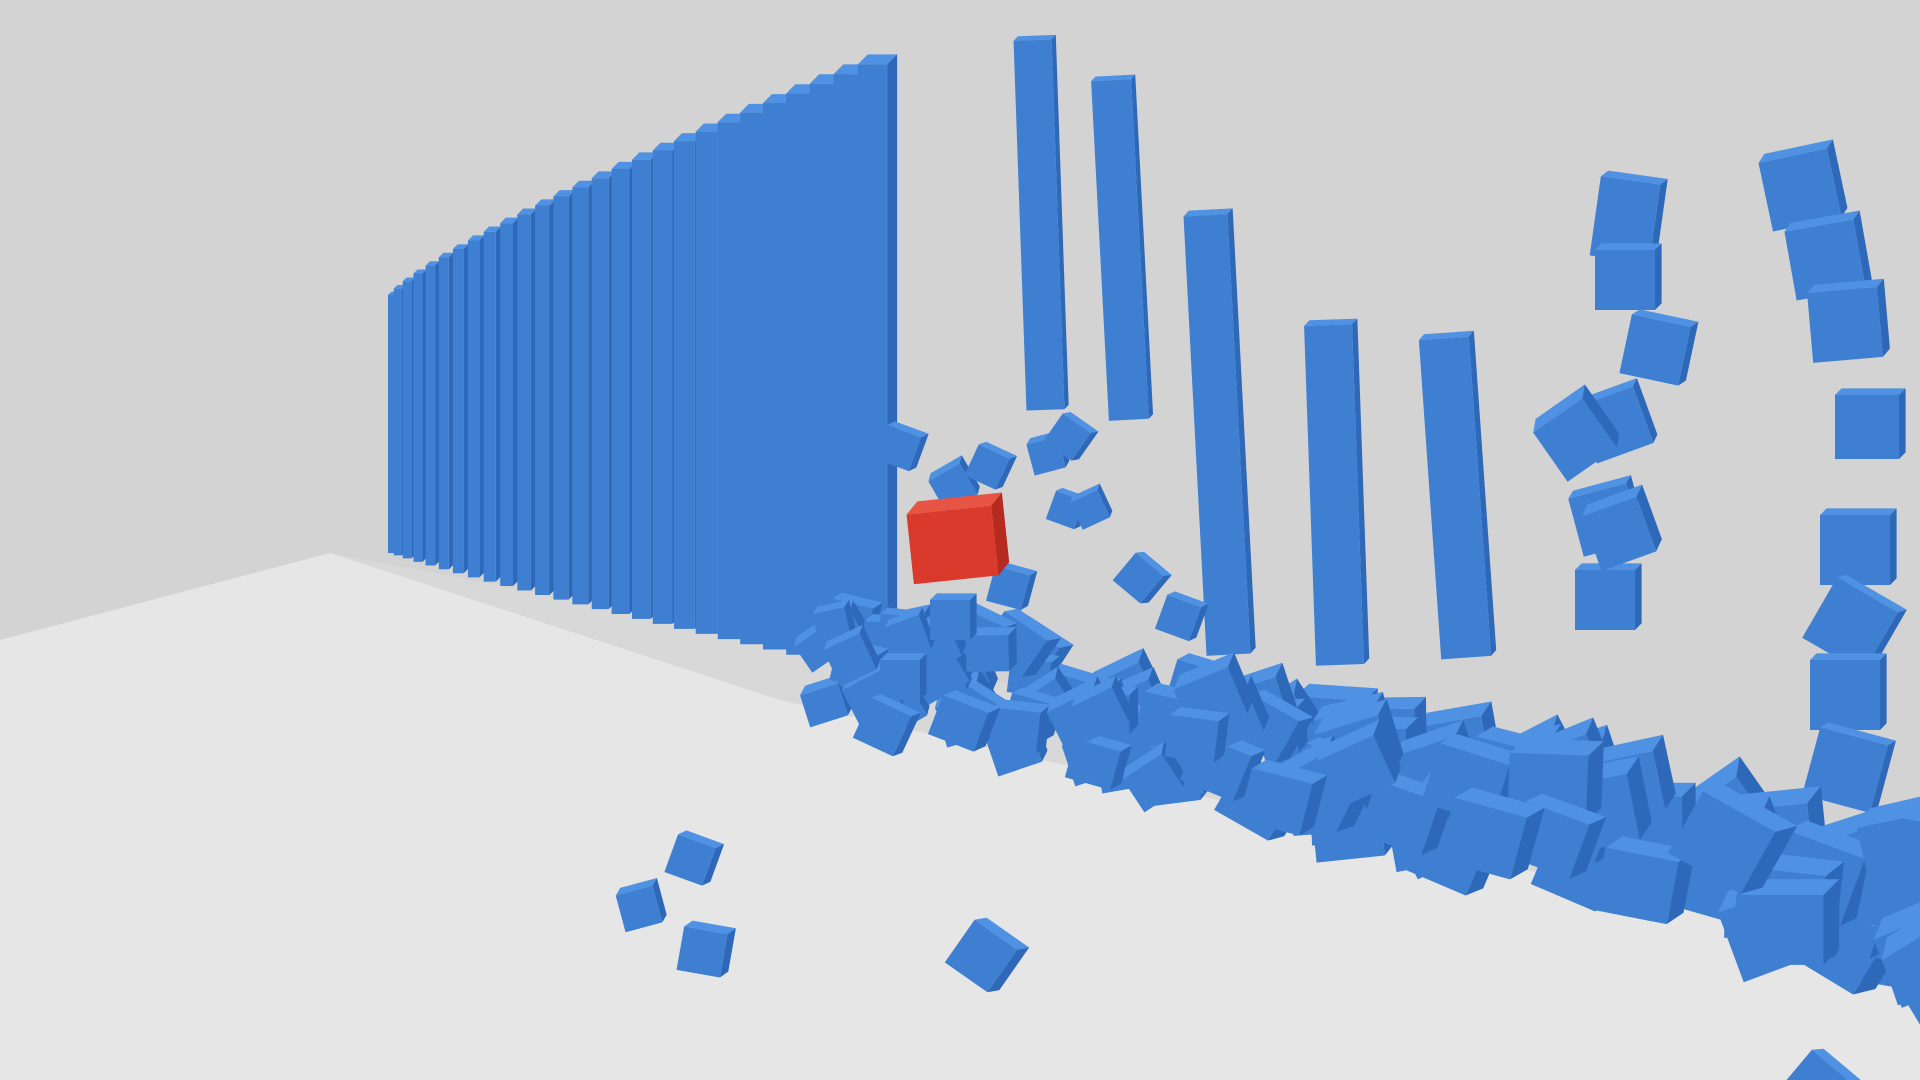 This screenshot has width=1920, height=1080. I want to click on projectile-cube-front, so click(952, 545).